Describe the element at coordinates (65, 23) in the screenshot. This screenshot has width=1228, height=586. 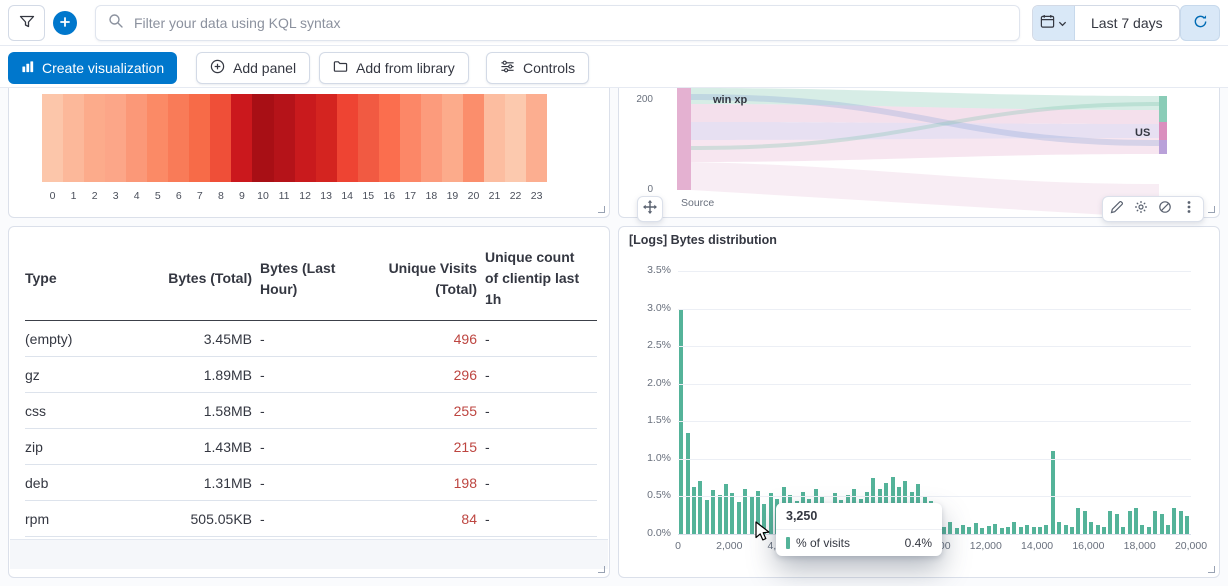
I see `add-filter-button` at that location.